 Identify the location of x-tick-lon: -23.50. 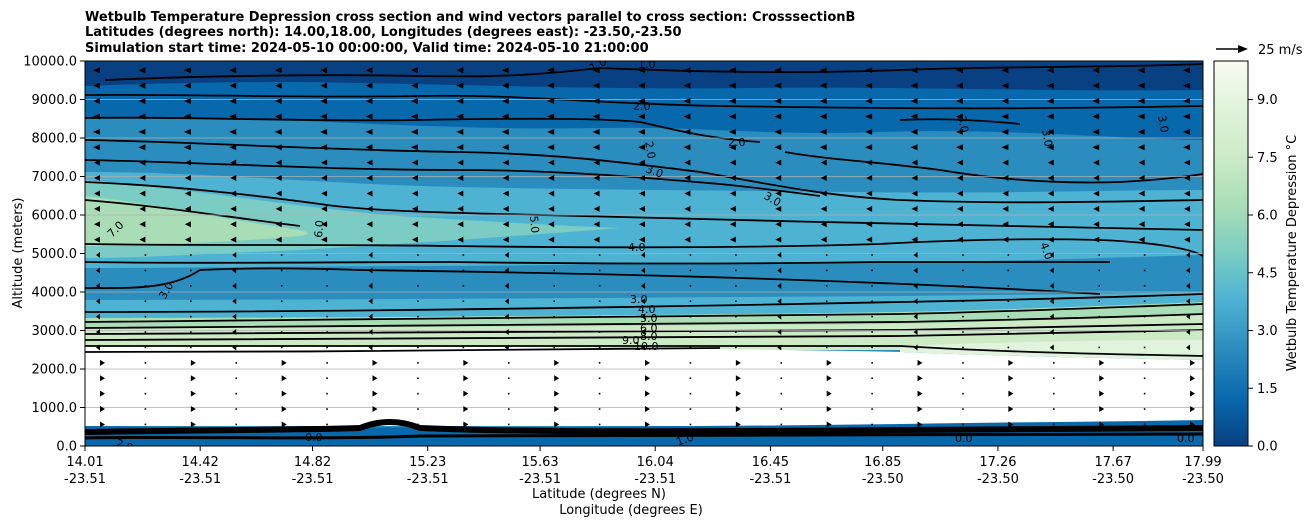
(883, 479).